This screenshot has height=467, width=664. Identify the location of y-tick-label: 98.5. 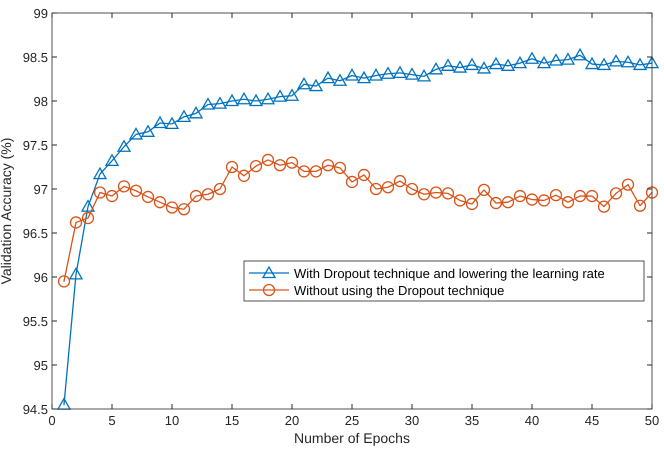
(35, 57).